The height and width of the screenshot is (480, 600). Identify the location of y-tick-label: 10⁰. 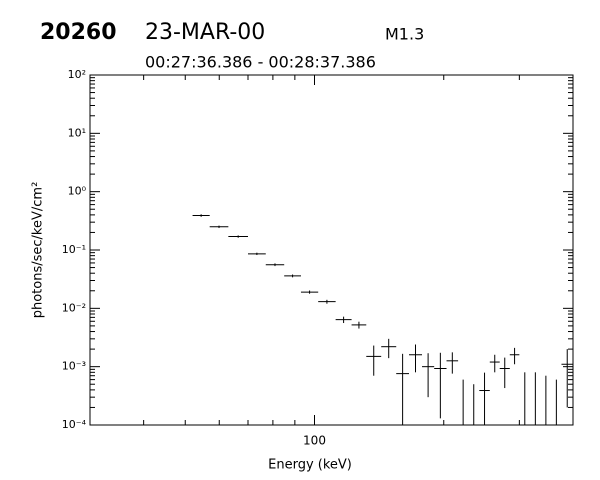
(77, 191).